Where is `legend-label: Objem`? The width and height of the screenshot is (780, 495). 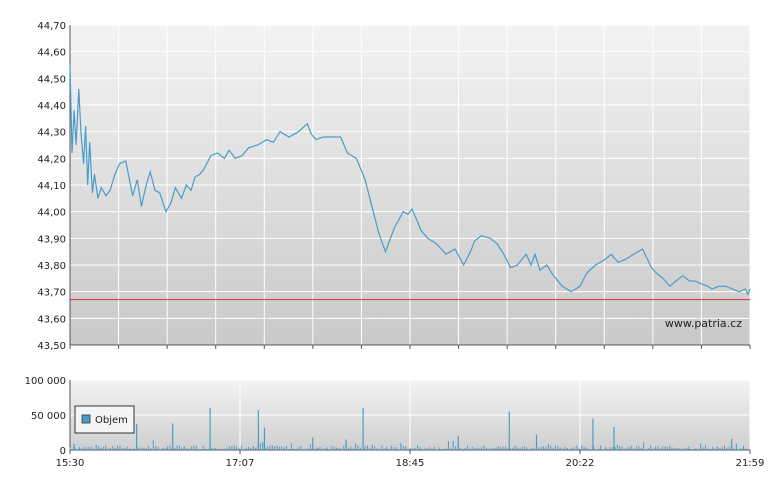 legend-label: Objem is located at coordinates (111, 420).